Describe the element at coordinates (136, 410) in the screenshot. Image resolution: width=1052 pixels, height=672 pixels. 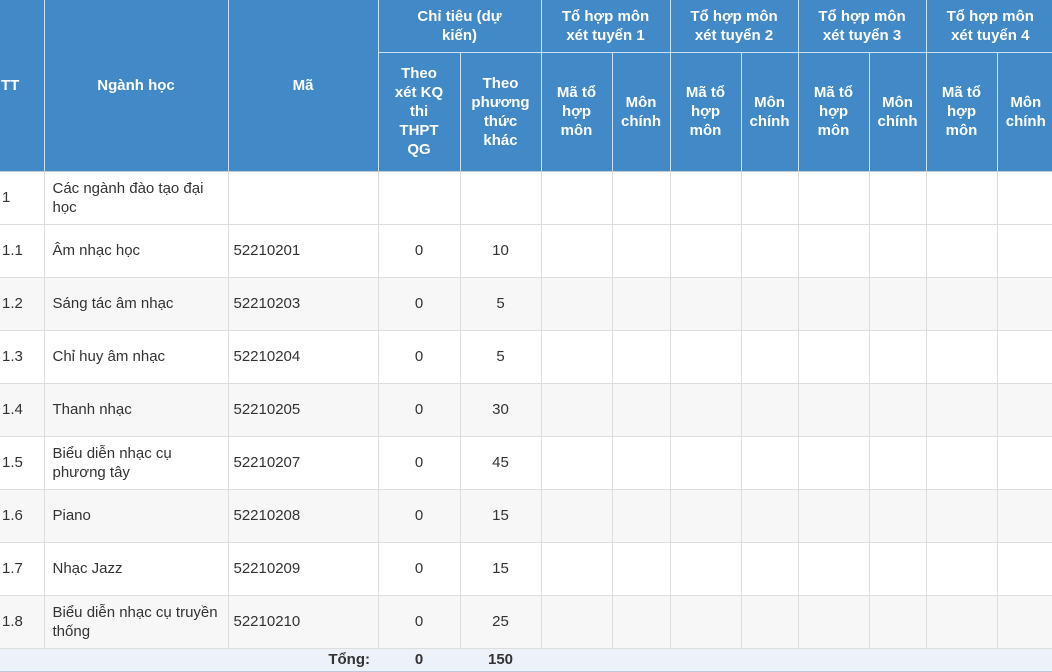
I see `major-name-cell: Thanh nhạc` at that location.